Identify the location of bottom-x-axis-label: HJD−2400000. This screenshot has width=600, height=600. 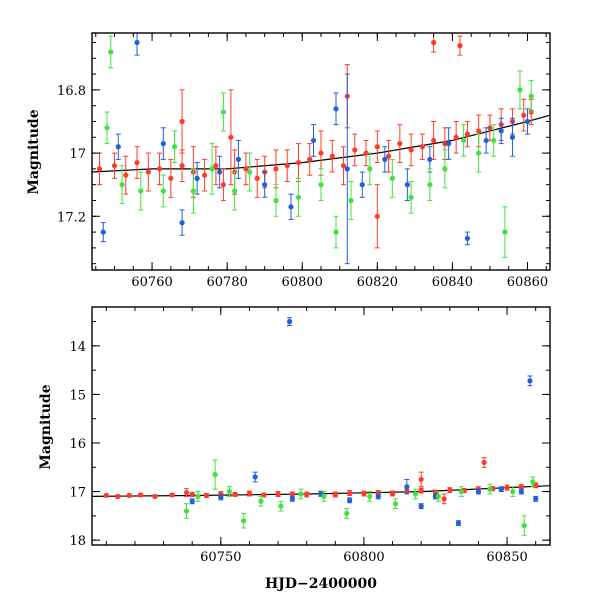
(321, 584).